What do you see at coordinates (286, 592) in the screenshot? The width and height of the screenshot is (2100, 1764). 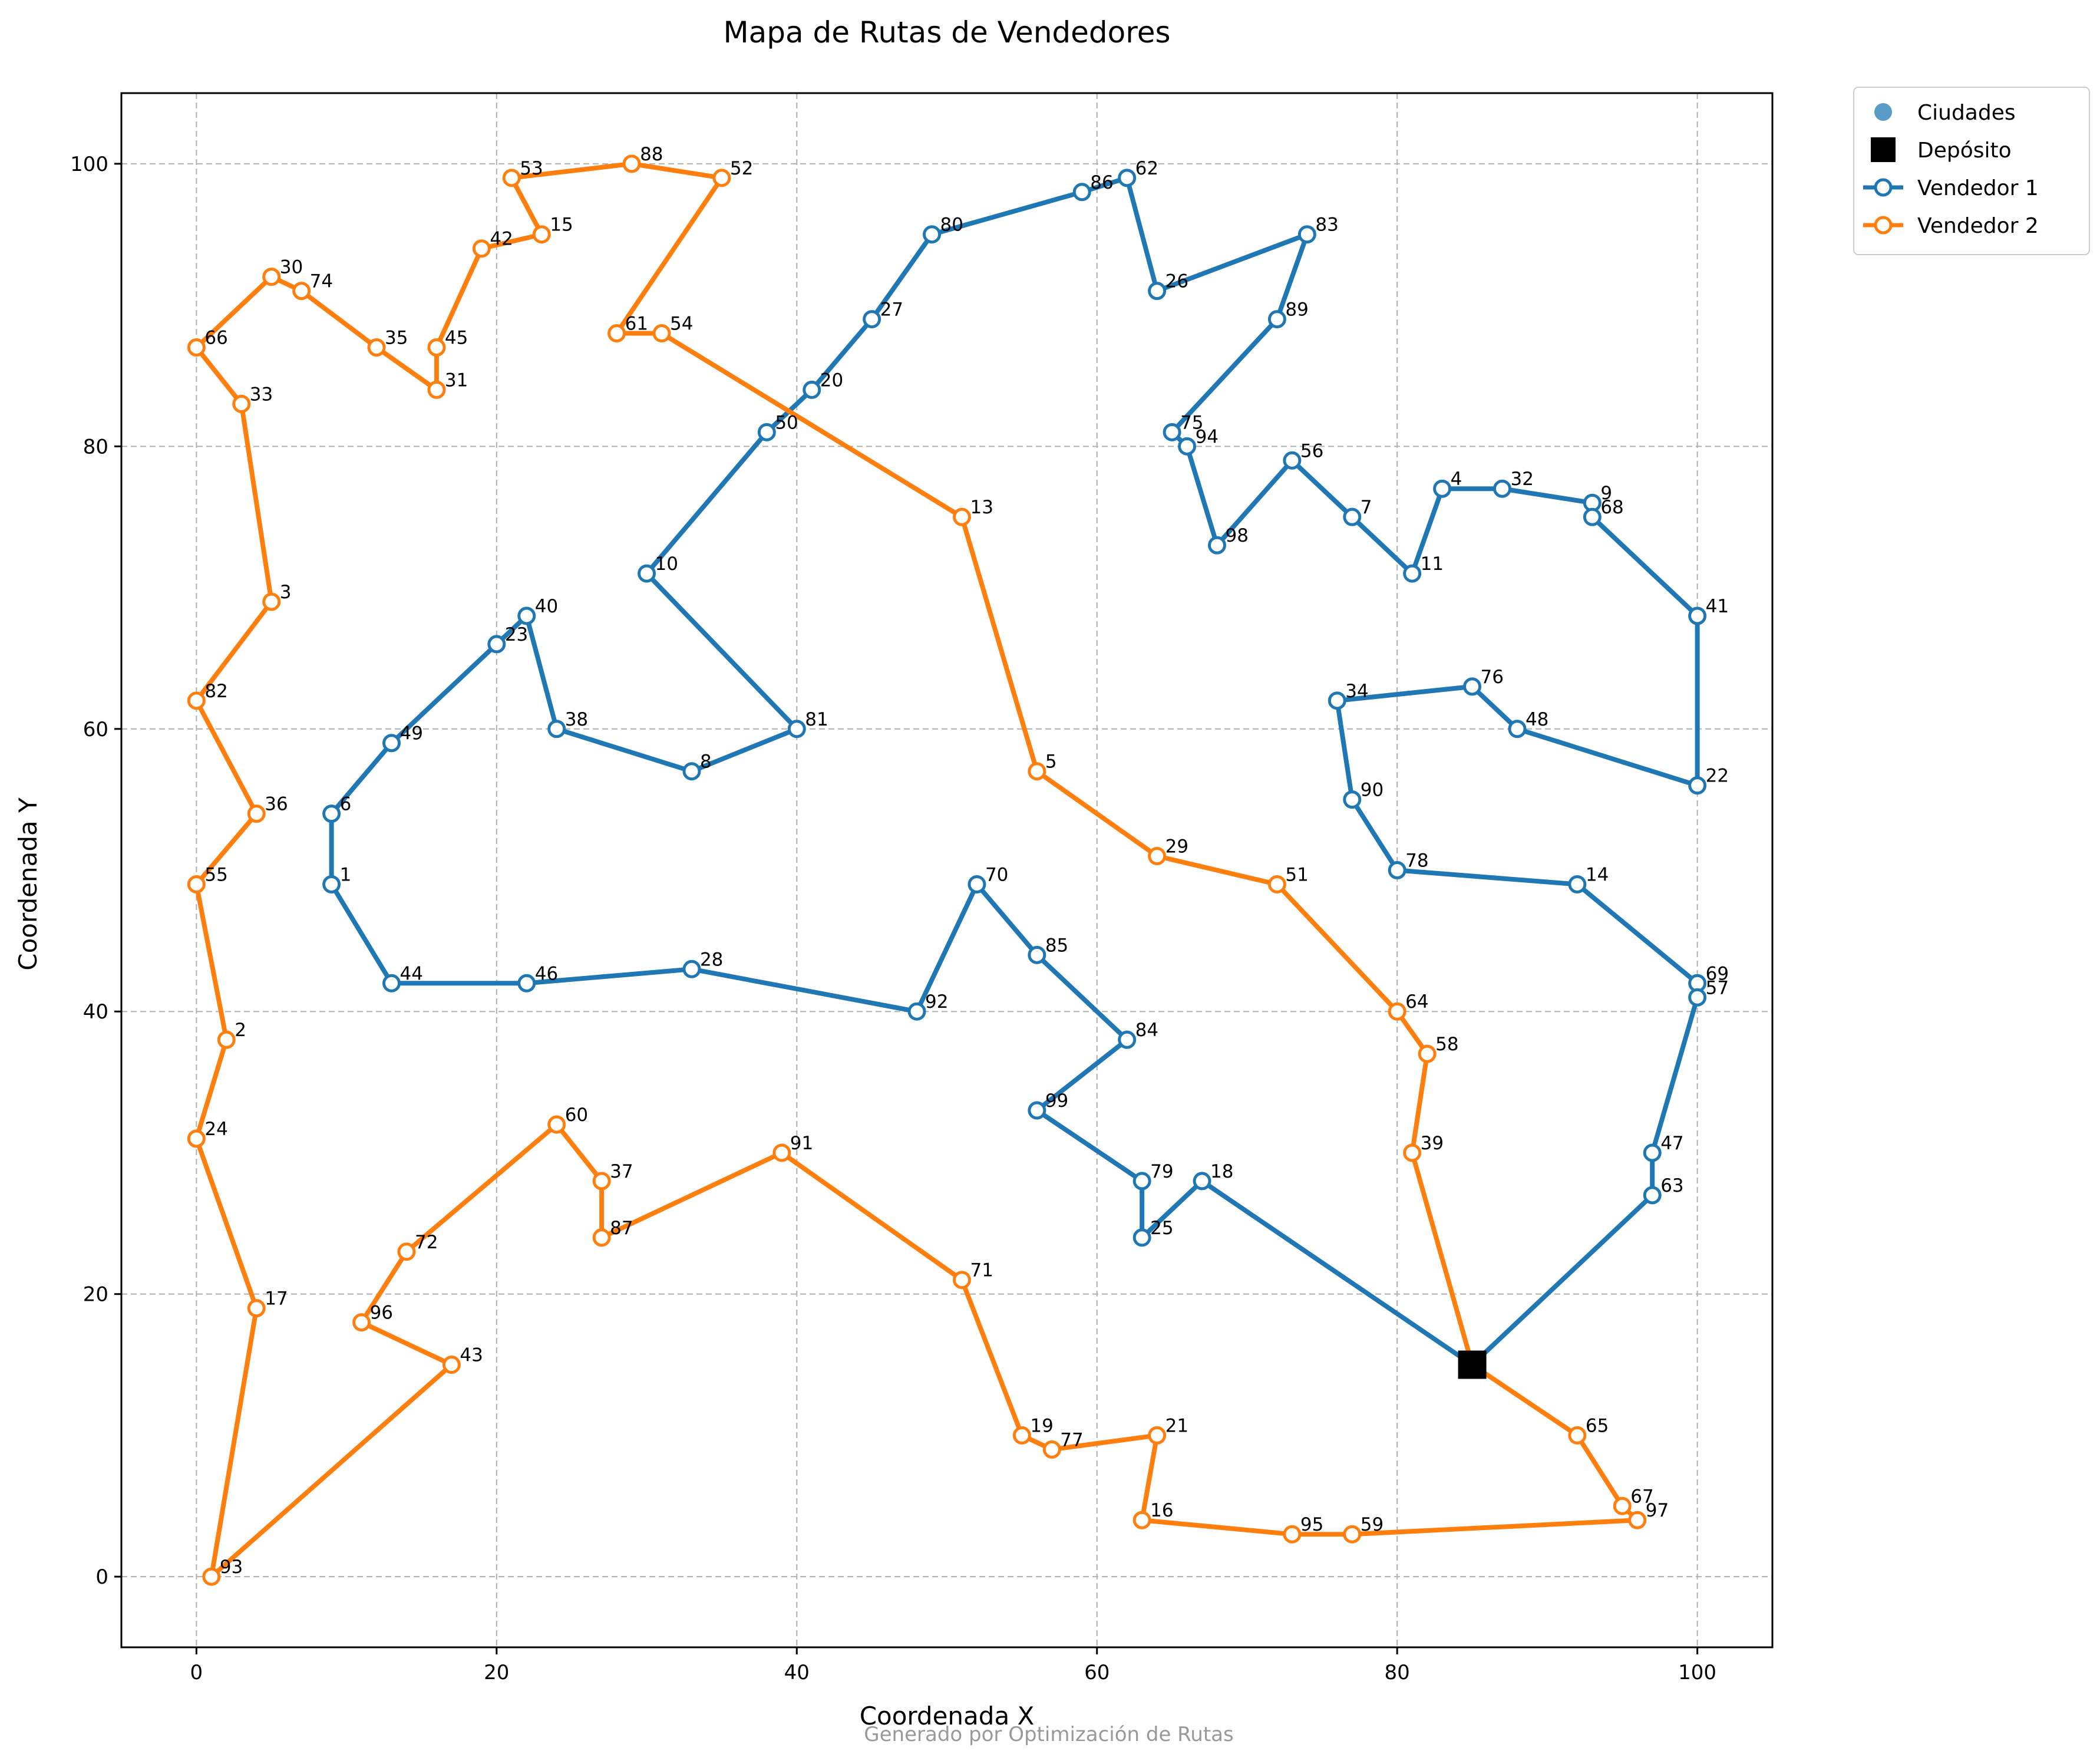 I see `city-label: 3` at bounding box center [286, 592].